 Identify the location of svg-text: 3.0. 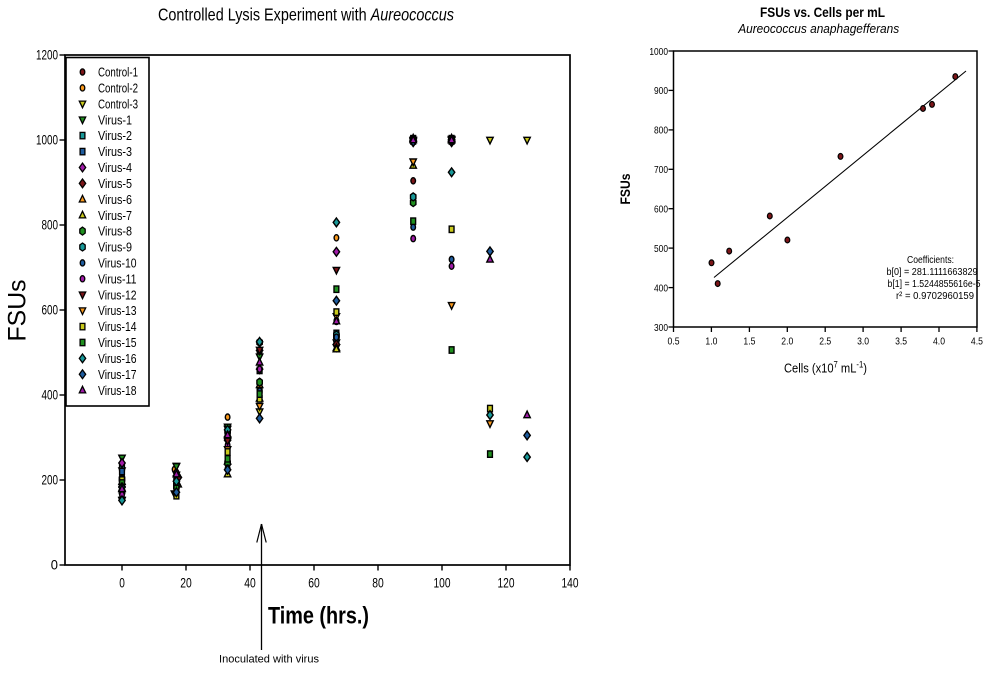
(863, 342).